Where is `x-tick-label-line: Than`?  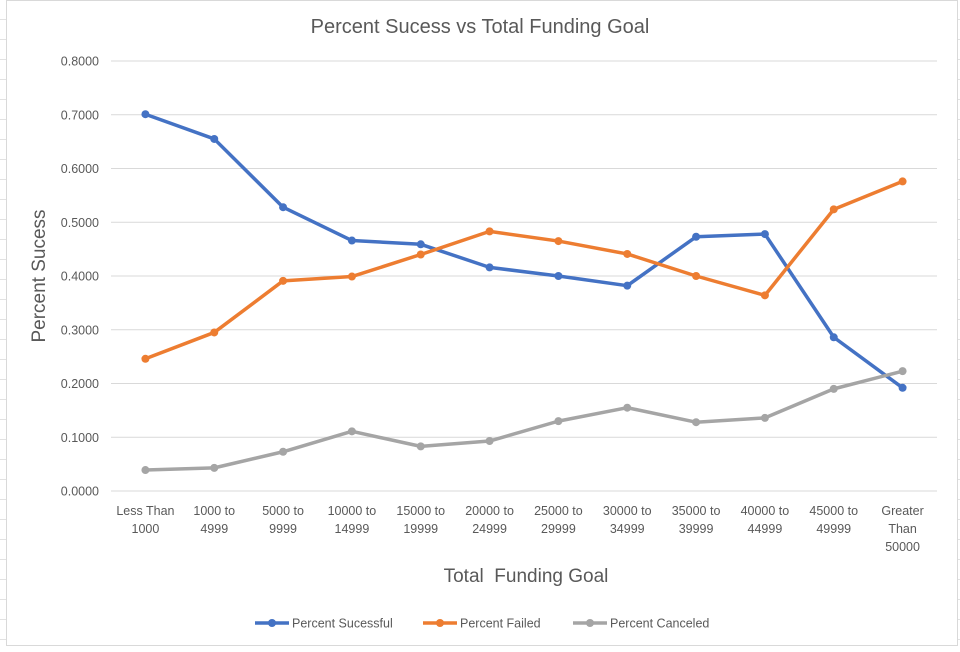
x-tick-label-line: Than is located at coordinates (902, 529).